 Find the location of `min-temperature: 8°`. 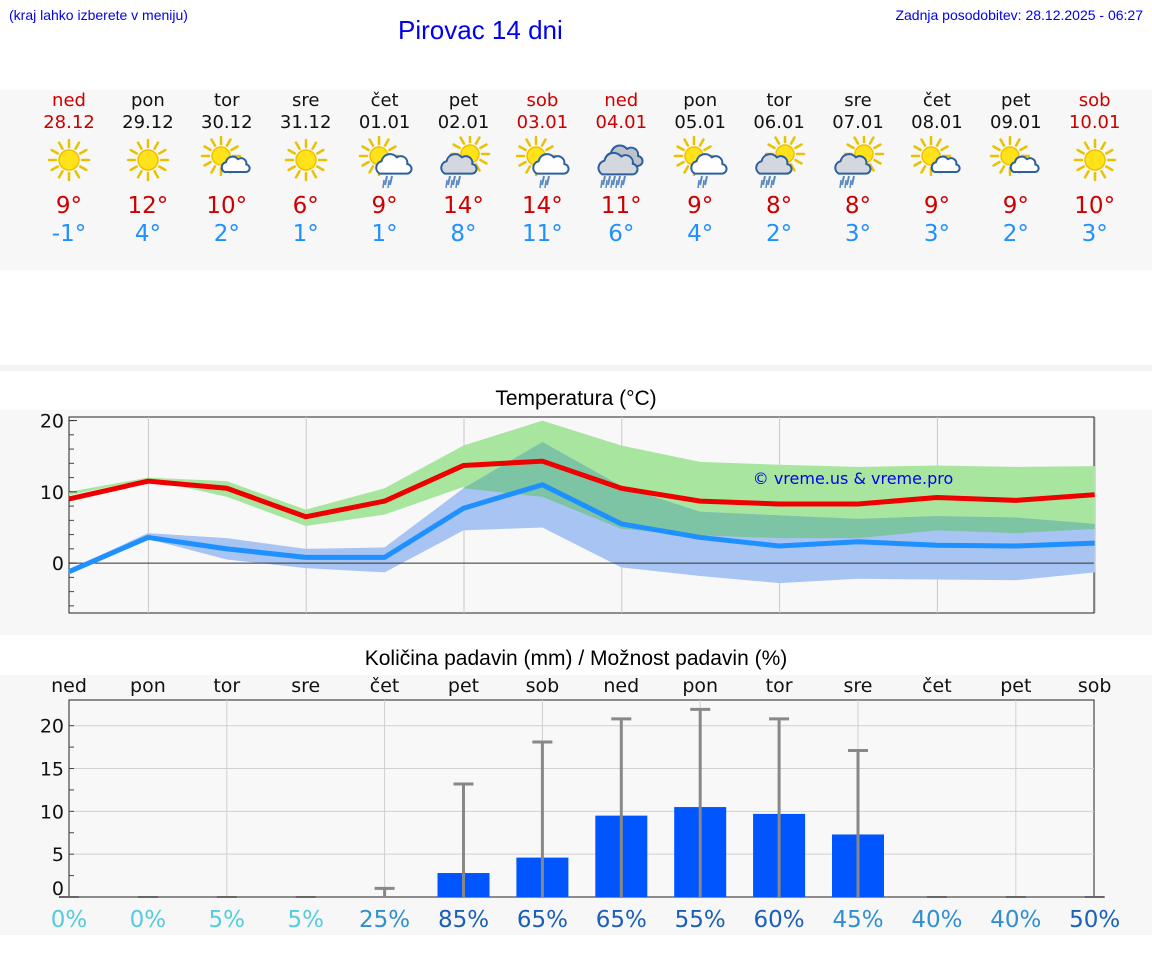

min-temperature: 8° is located at coordinates (463, 234).